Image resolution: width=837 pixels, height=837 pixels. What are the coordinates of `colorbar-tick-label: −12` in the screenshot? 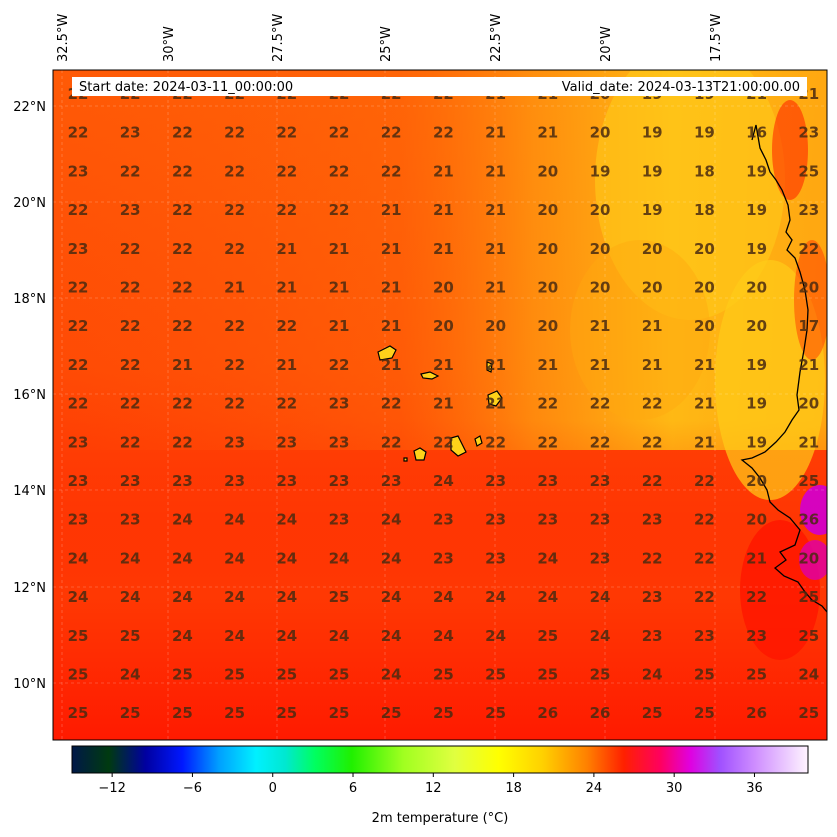 It's located at (111, 788).